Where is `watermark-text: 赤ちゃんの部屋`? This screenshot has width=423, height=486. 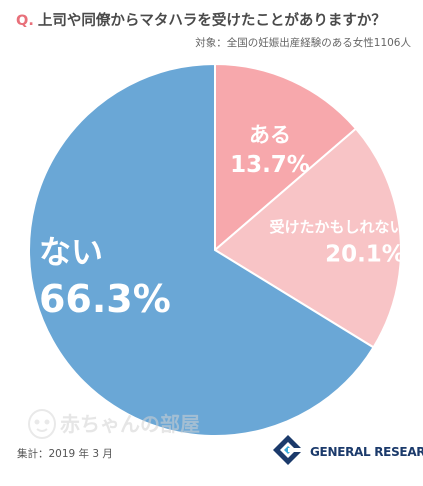
watermark-text: 赤ちゃんの部屋 is located at coordinates (130, 424).